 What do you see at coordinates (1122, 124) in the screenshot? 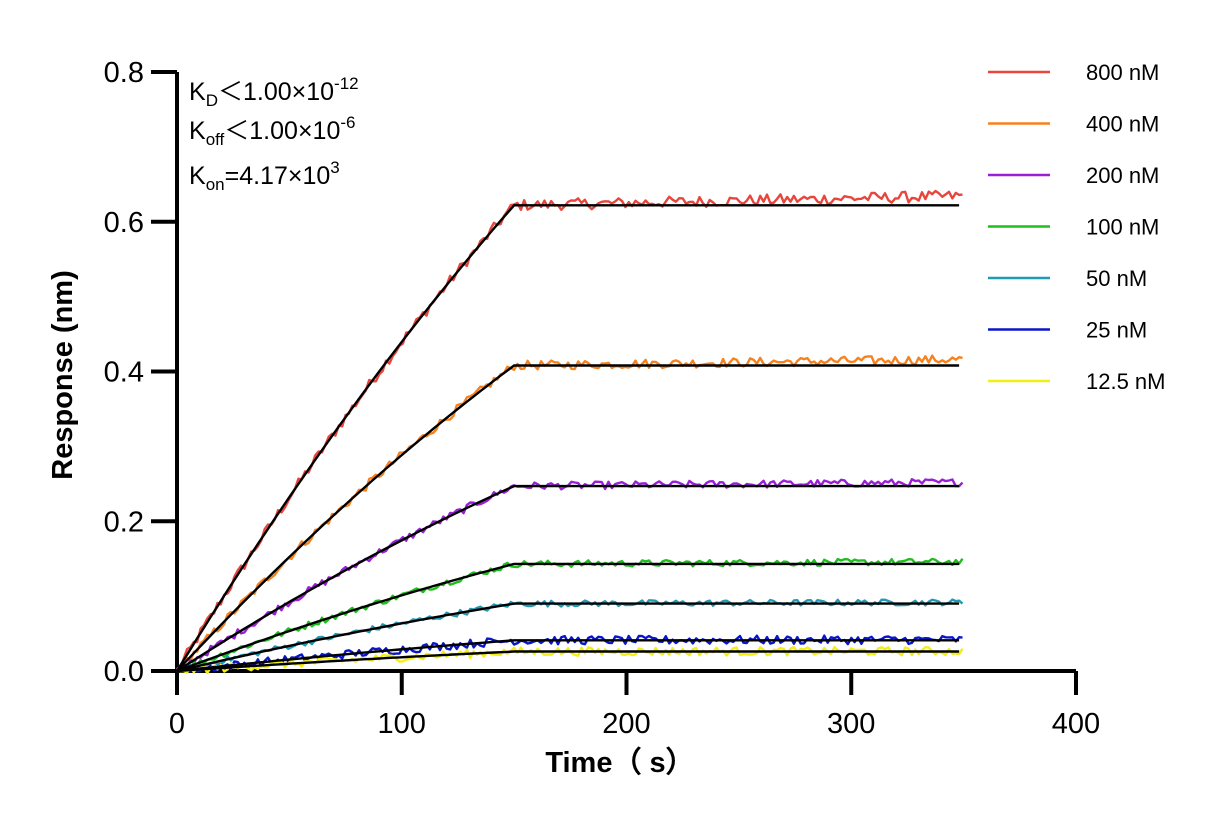
I see `legend-label: 400 nM` at bounding box center [1122, 124].